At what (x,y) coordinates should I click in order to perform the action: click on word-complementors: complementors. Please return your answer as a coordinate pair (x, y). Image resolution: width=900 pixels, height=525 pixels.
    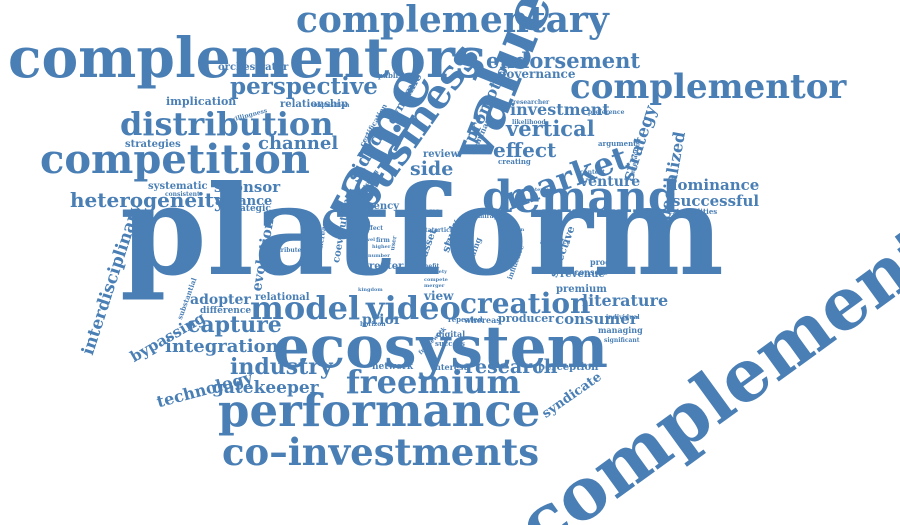
    Looking at the image, I should click on (247, 57).